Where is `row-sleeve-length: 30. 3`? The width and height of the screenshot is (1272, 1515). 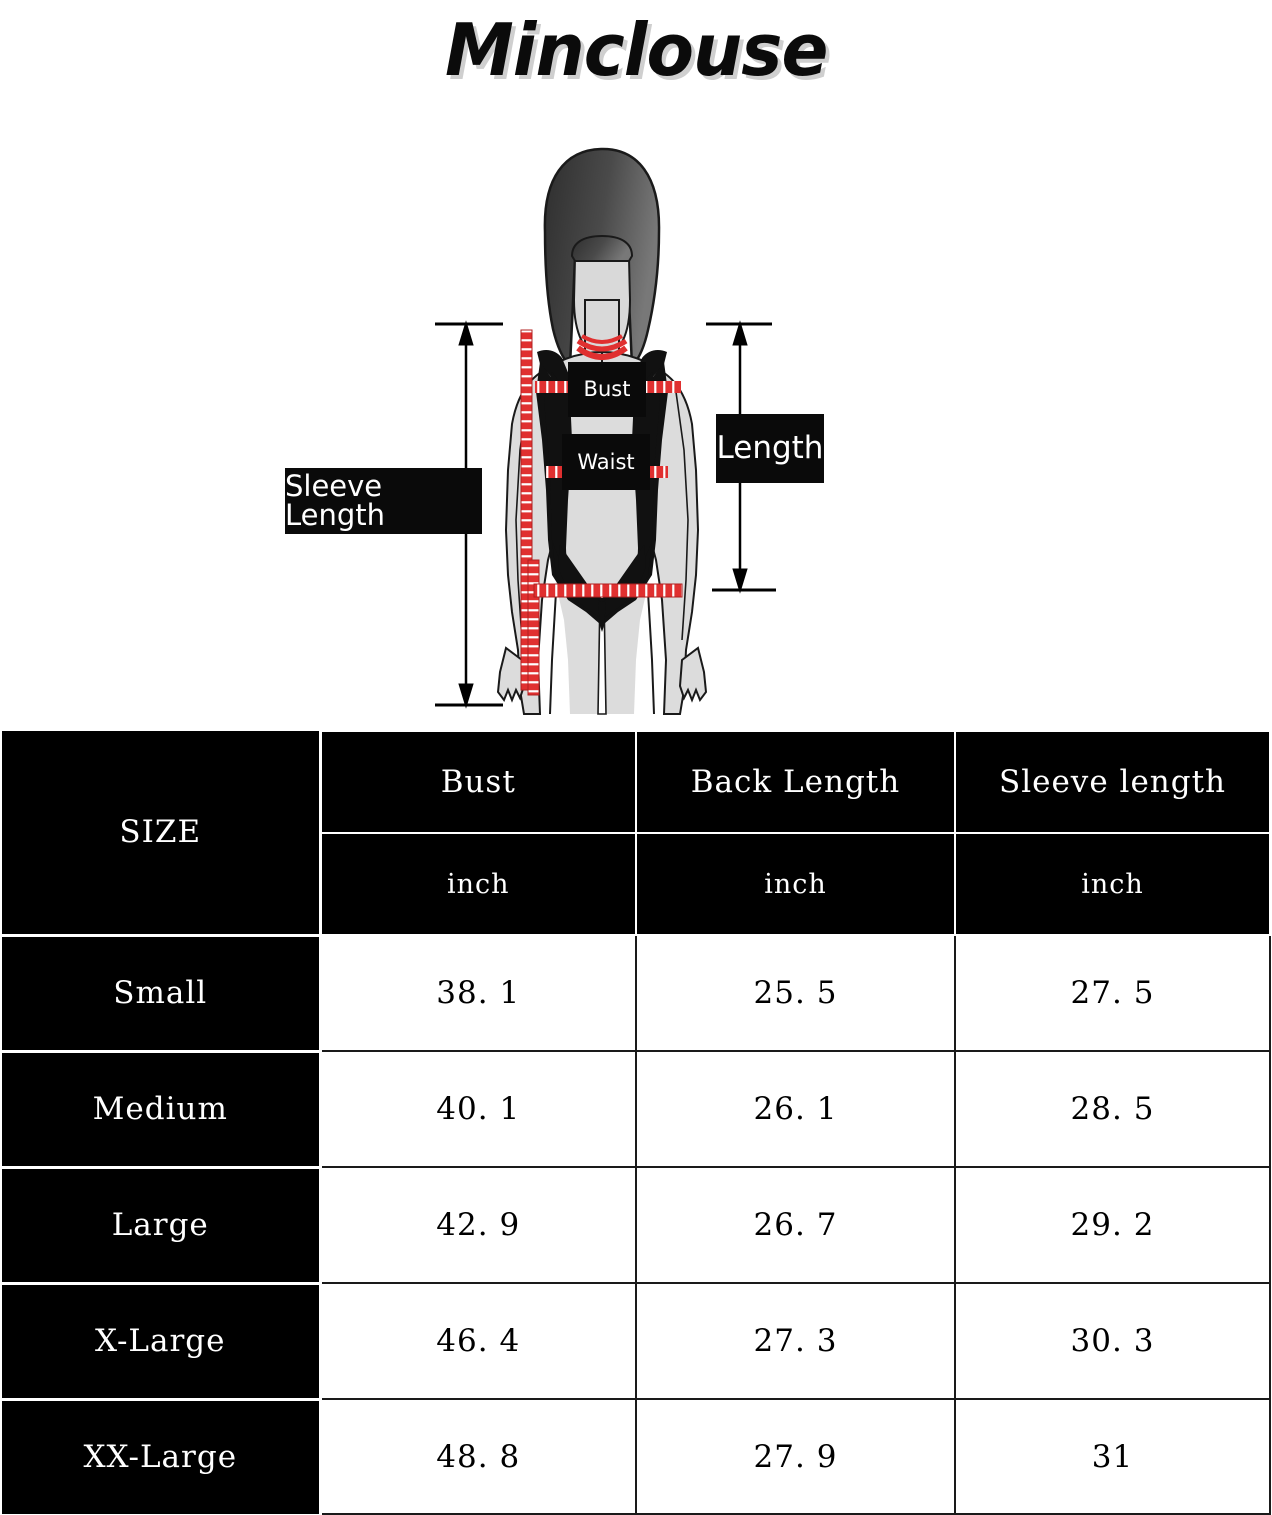 row-sleeve-length: 30. 3 is located at coordinates (1112, 1341).